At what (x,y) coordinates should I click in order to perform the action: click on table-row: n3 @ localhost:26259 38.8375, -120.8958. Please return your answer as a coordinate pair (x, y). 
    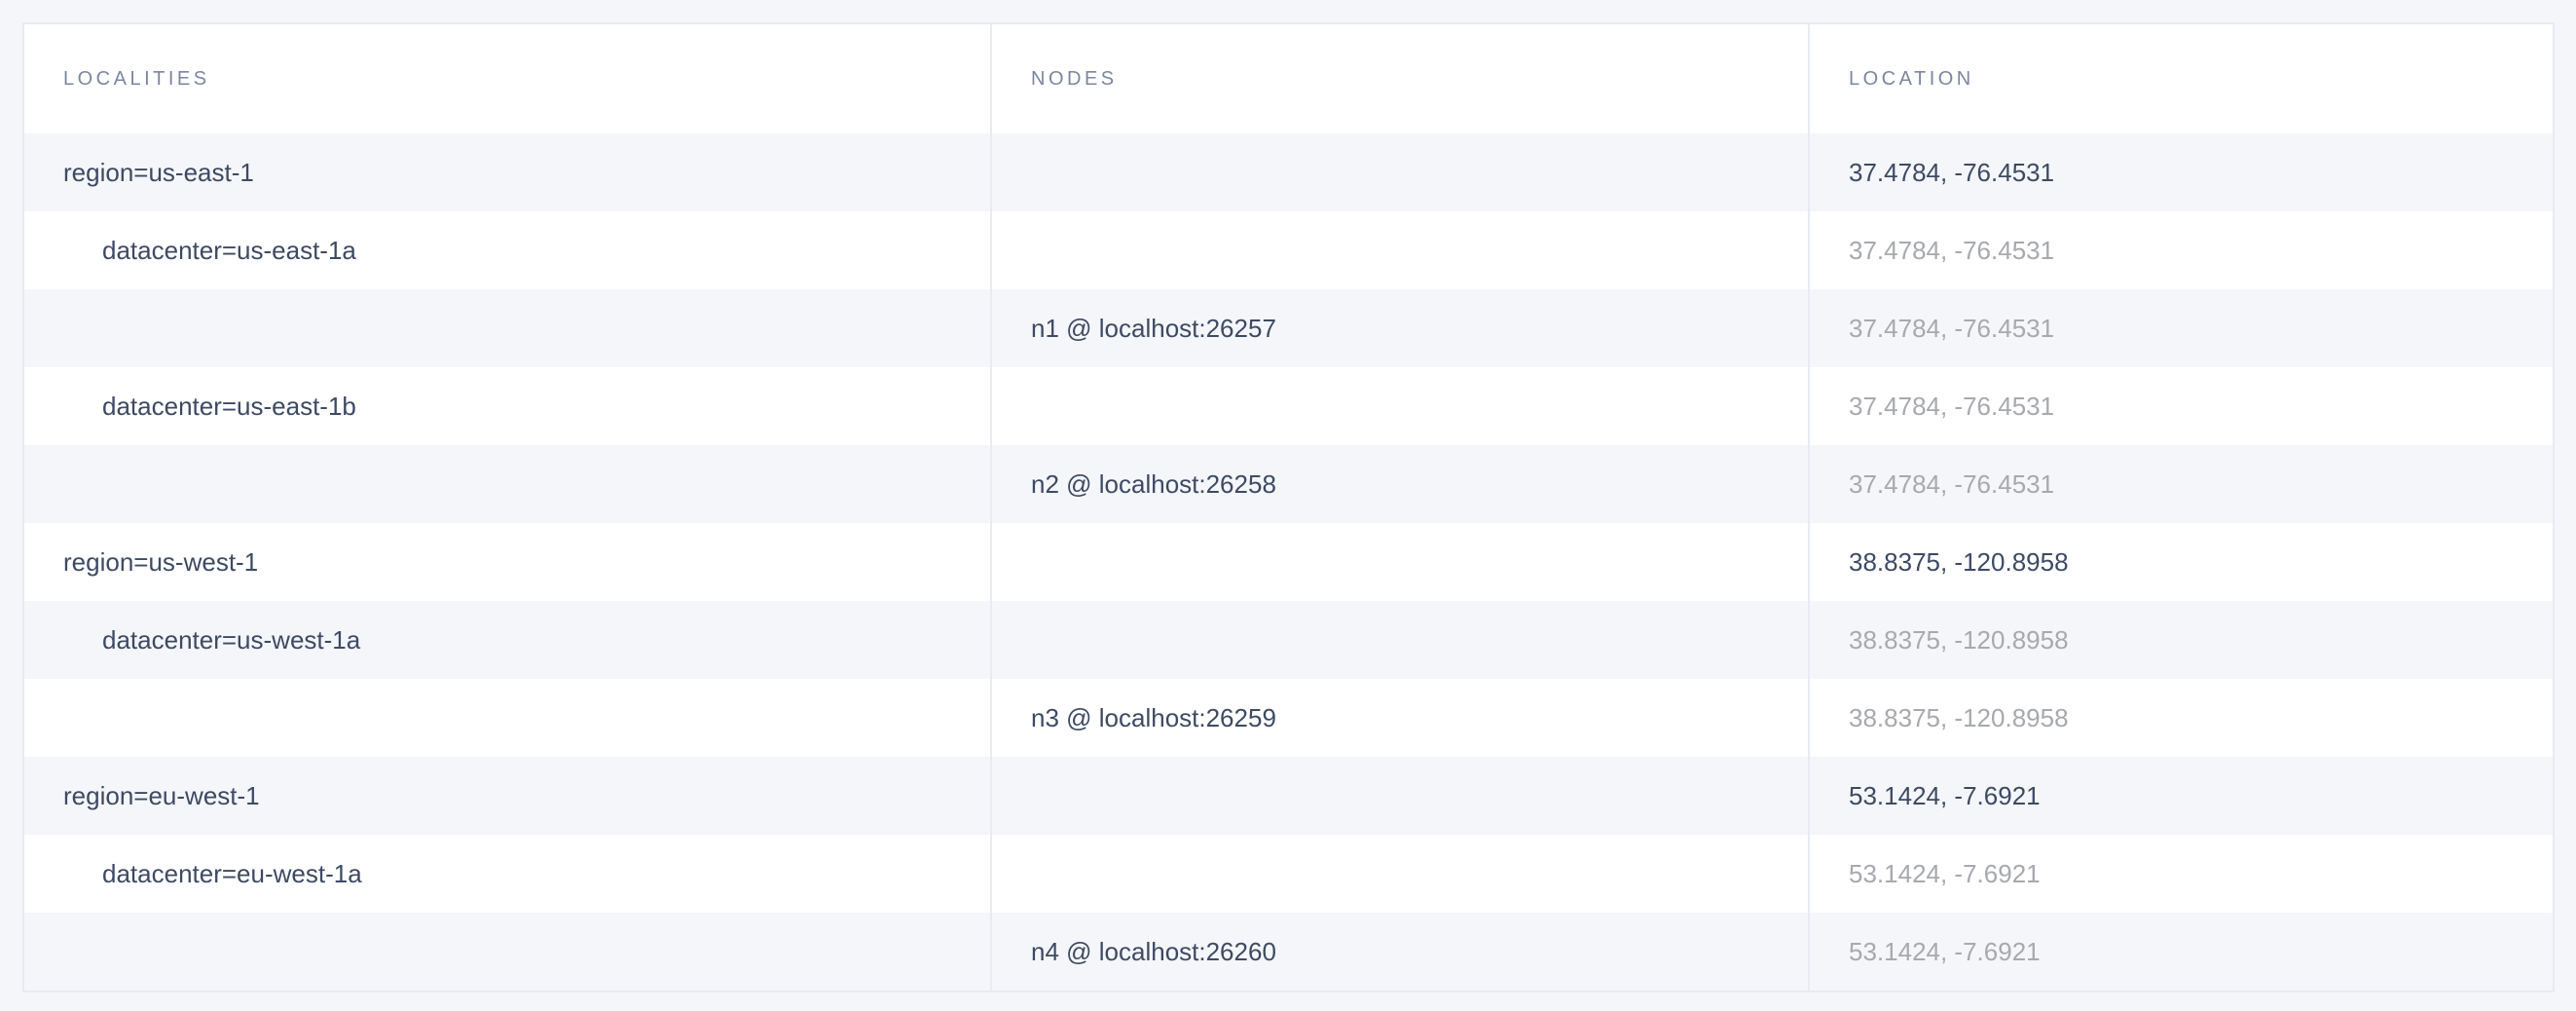
    Looking at the image, I should click on (1288, 718).